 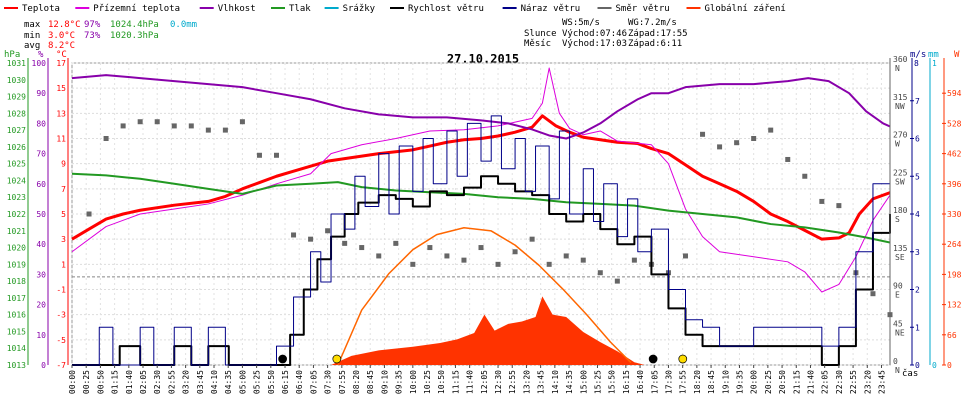 I want to click on tick-radiation-2: 132, so click(x=954, y=305).